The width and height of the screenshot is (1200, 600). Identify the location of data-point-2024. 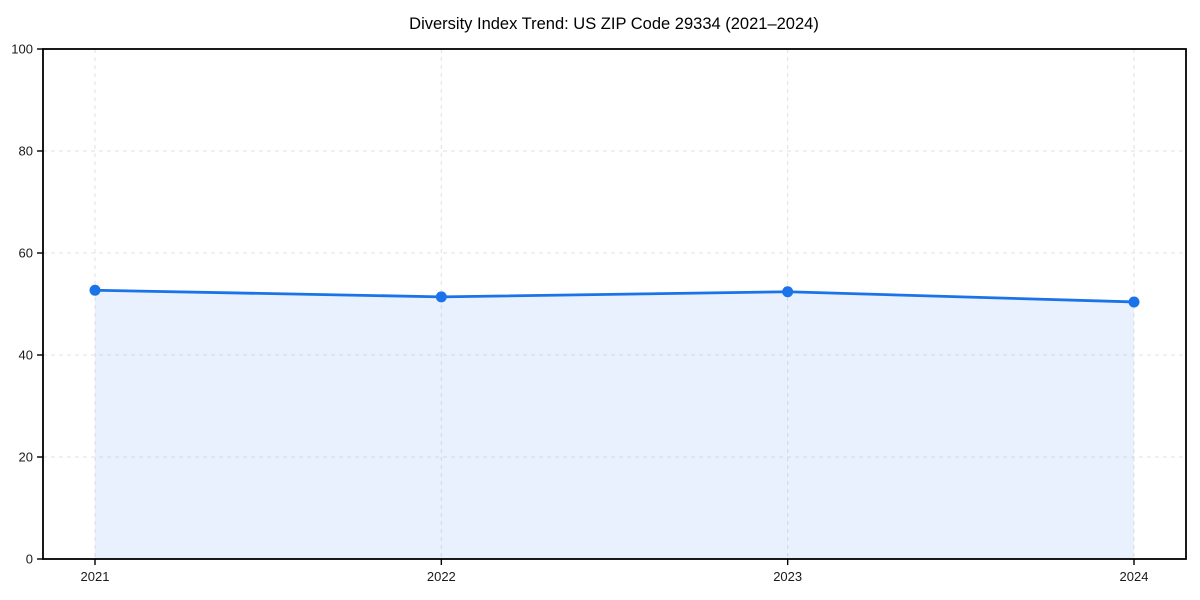
(1134, 302).